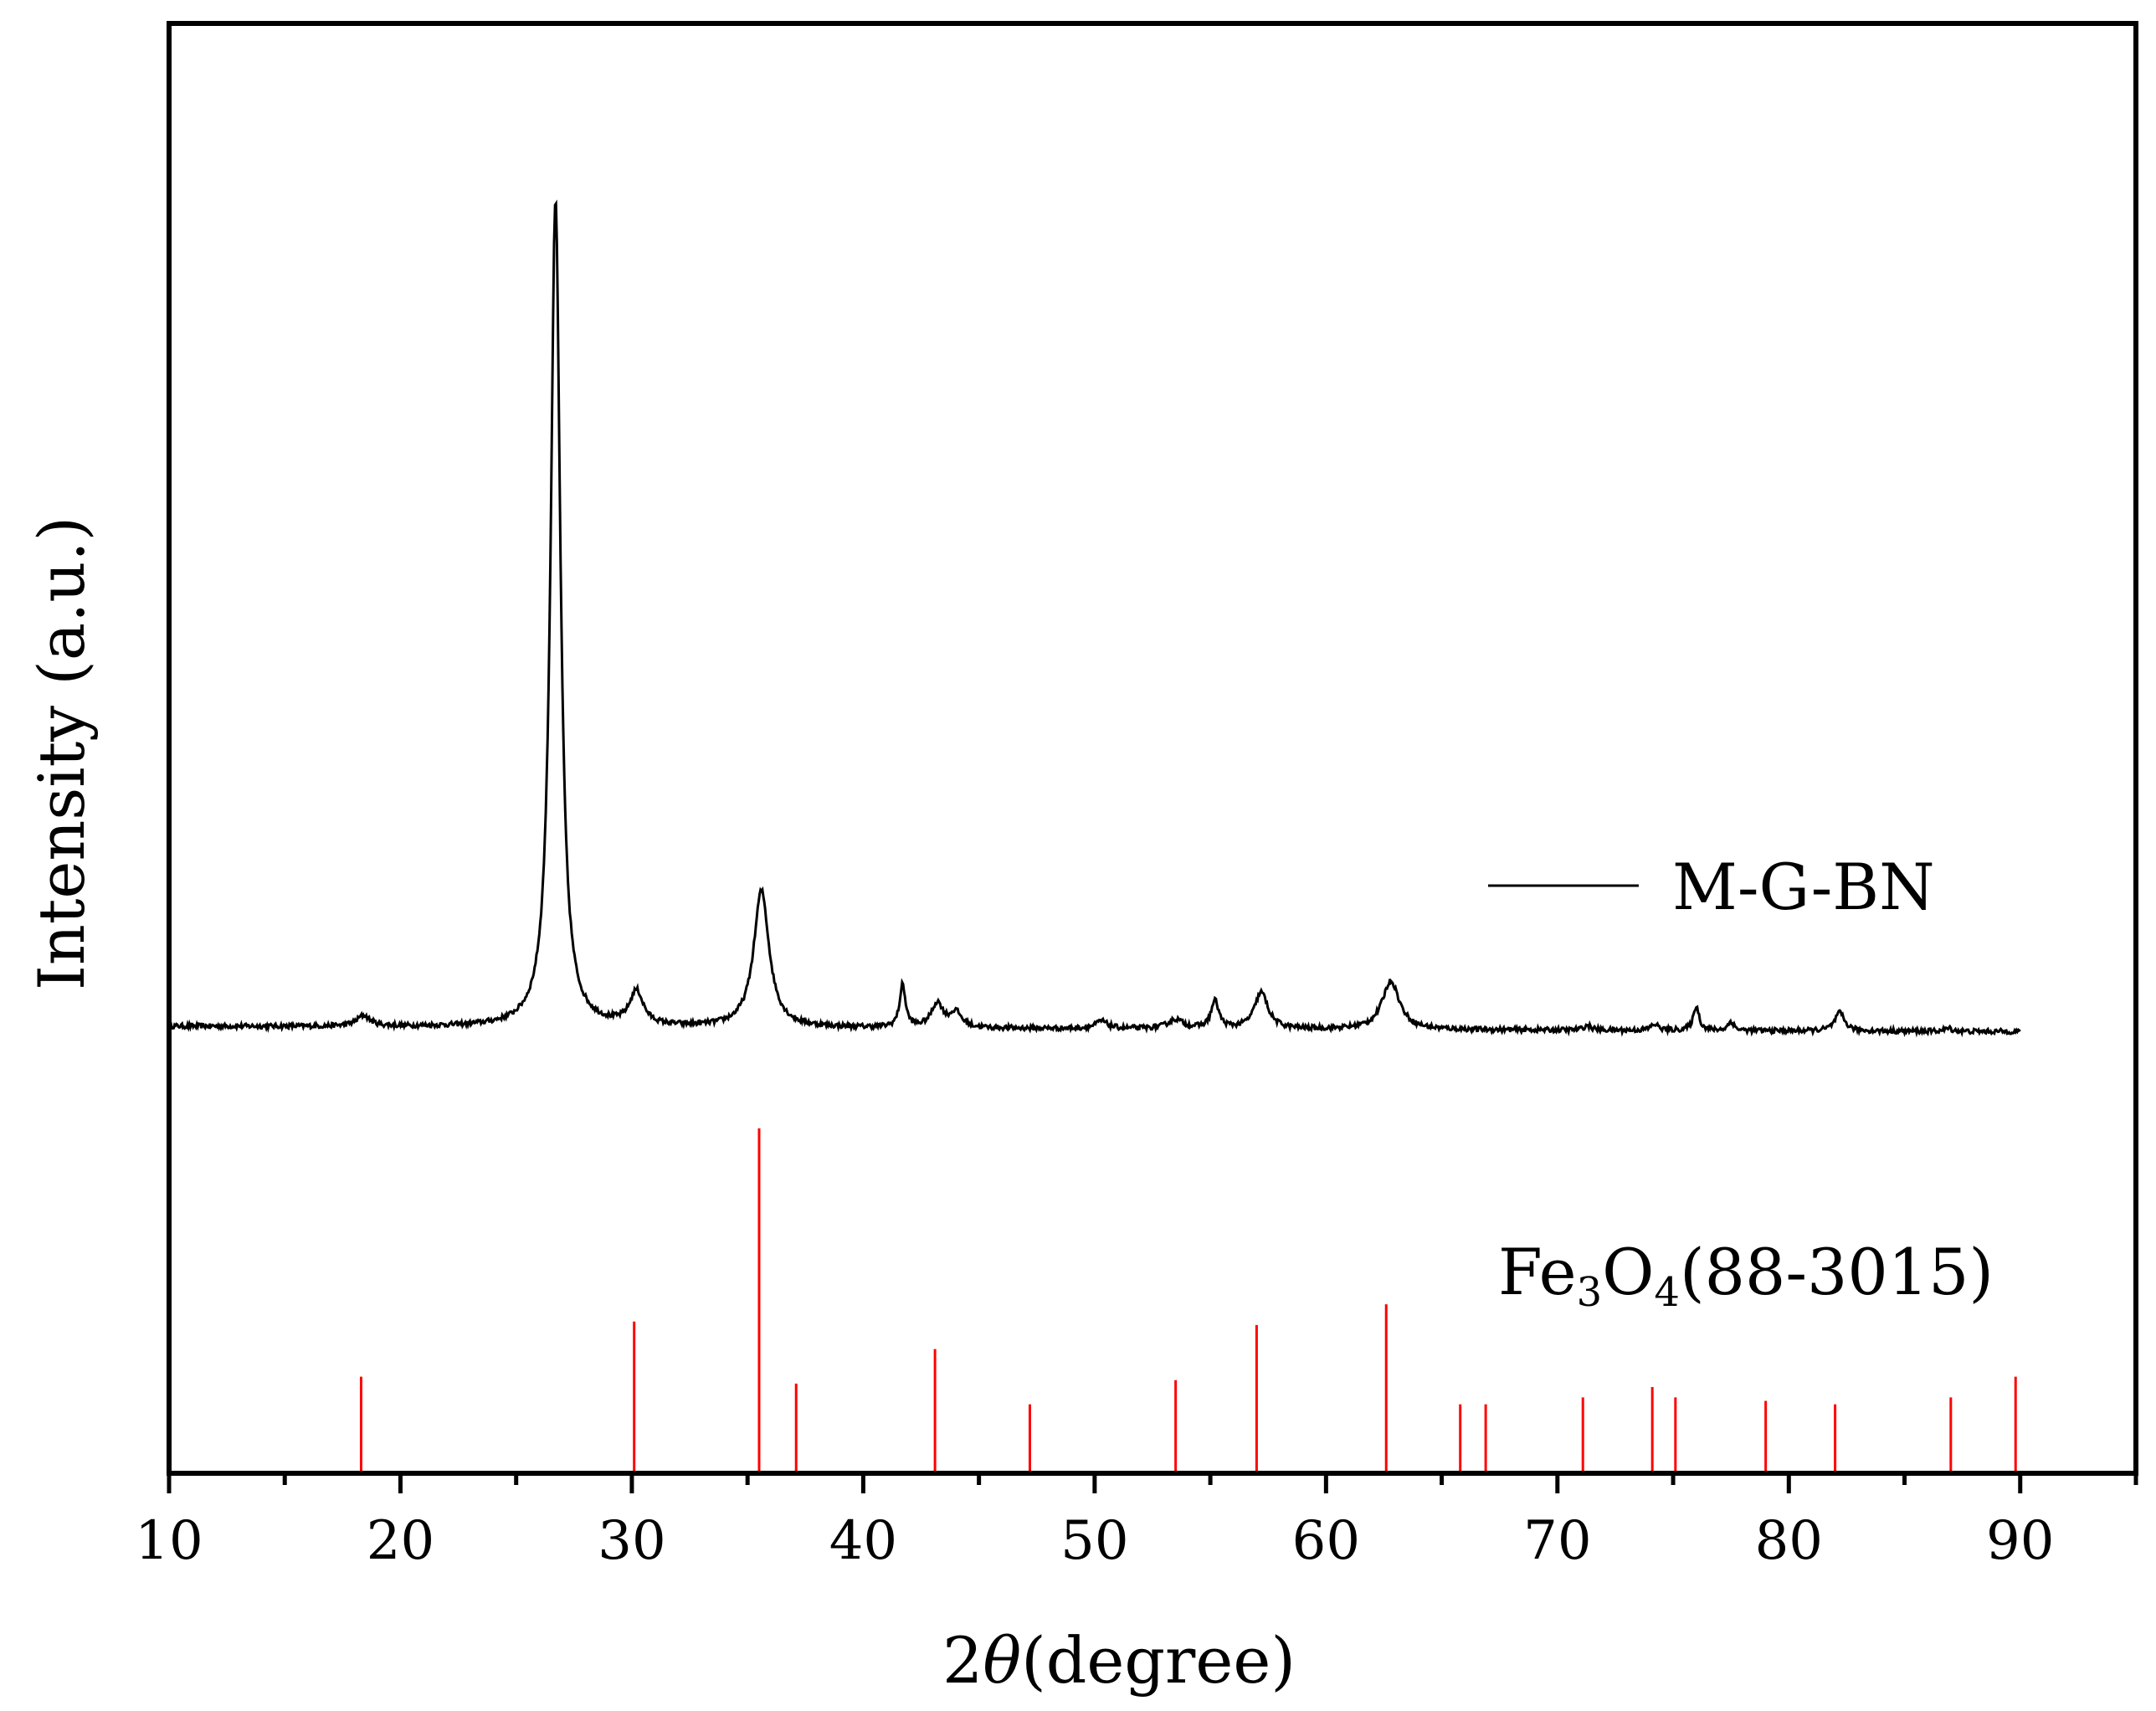 The image size is (2156, 1711). What do you see at coordinates (1557, 1541) in the screenshot?
I see `x-tick-label: 70` at bounding box center [1557, 1541].